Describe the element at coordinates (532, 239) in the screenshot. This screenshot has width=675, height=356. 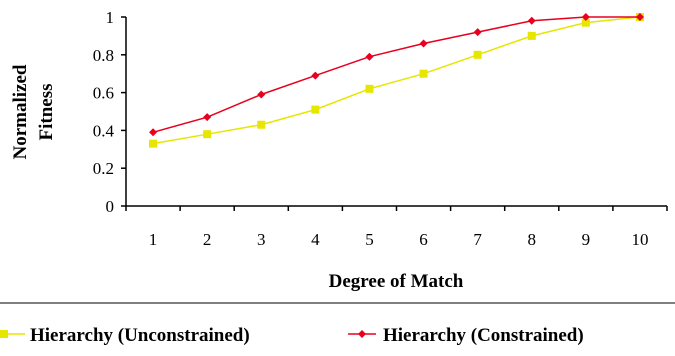
I see `x-tick-label: 8` at that location.